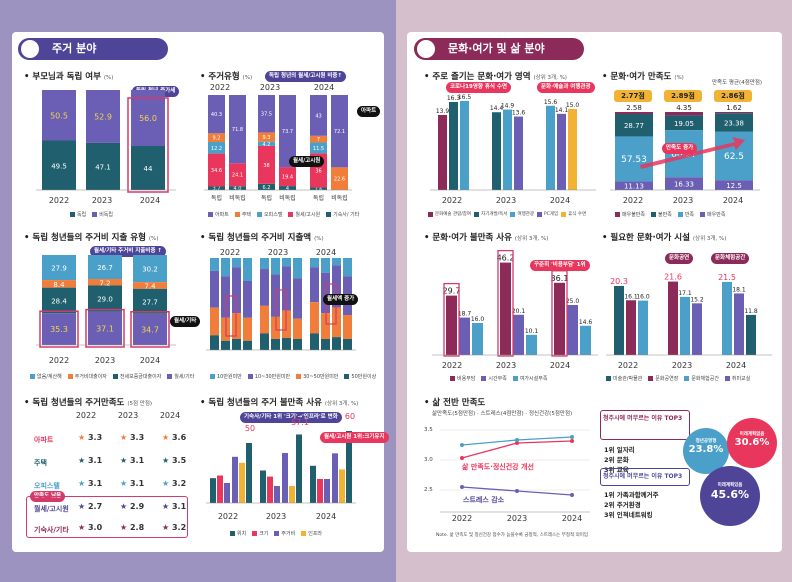 This screenshot has height=582, width=792. I want to click on s5-row-label: 기숙사/기타, so click(51, 530).